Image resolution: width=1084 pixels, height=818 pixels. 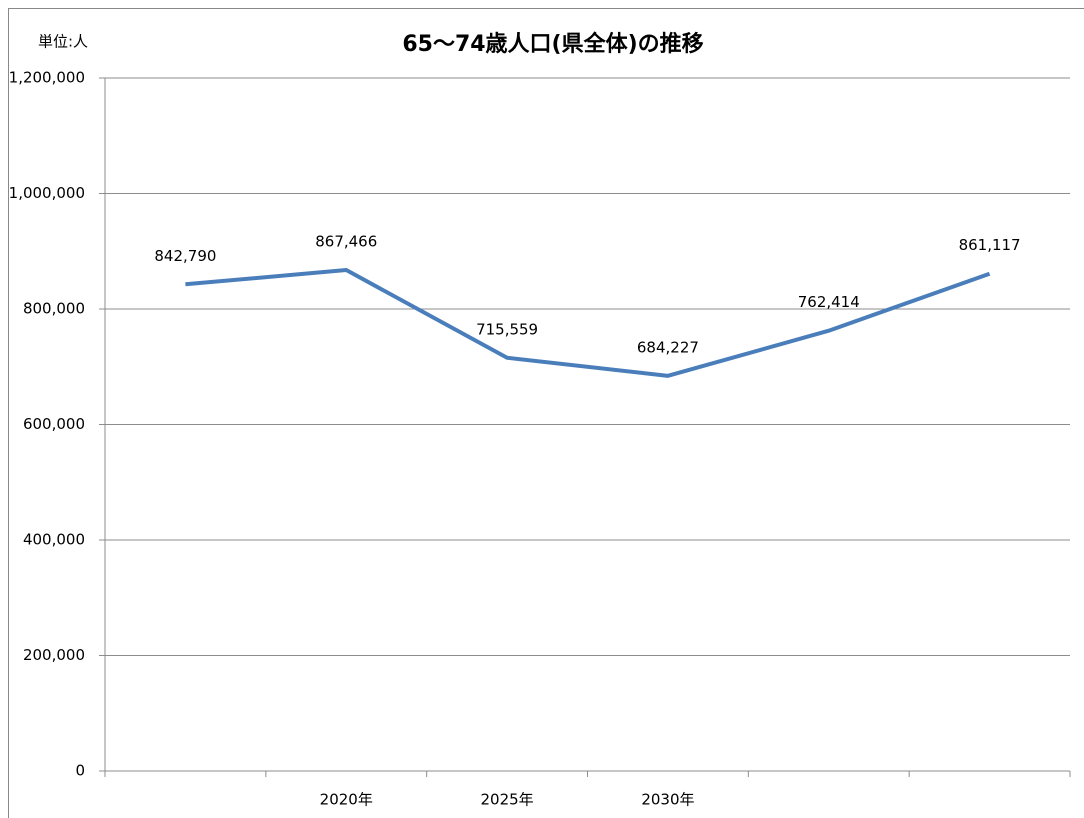 What do you see at coordinates (54, 655) in the screenshot?
I see `y-tick-label: 200,000` at bounding box center [54, 655].